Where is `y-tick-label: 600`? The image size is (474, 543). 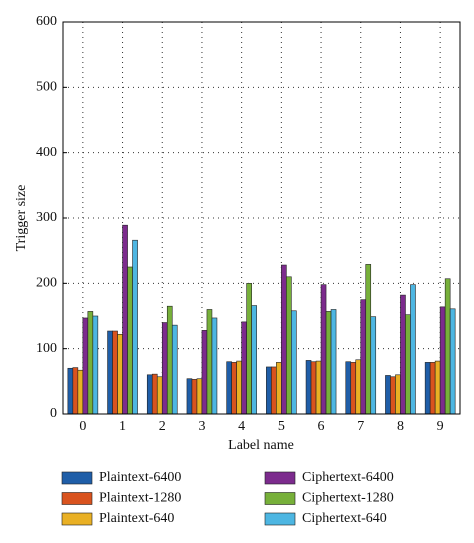
y-tick-label: 600 is located at coordinates (46, 21).